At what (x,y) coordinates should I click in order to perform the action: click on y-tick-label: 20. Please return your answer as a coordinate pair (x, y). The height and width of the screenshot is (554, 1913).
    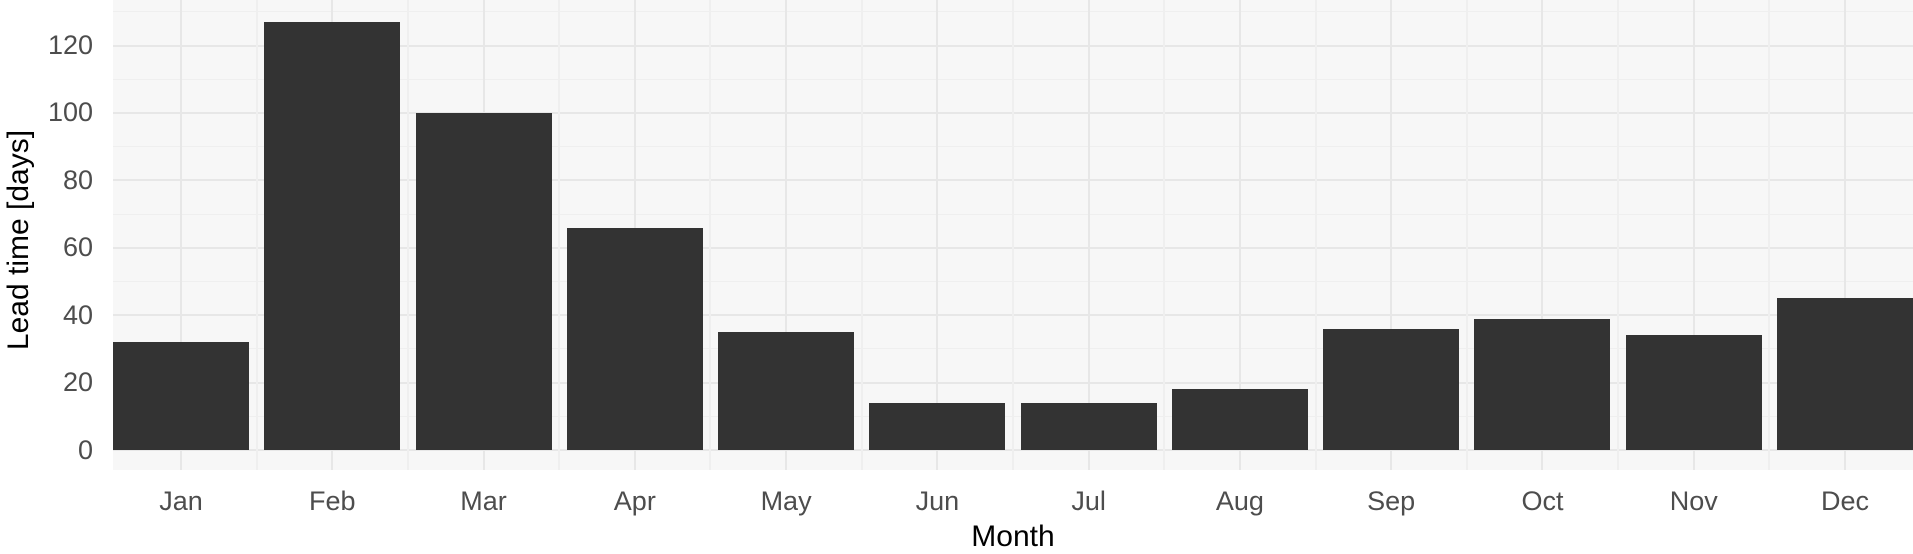
    Looking at the image, I should click on (77, 382).